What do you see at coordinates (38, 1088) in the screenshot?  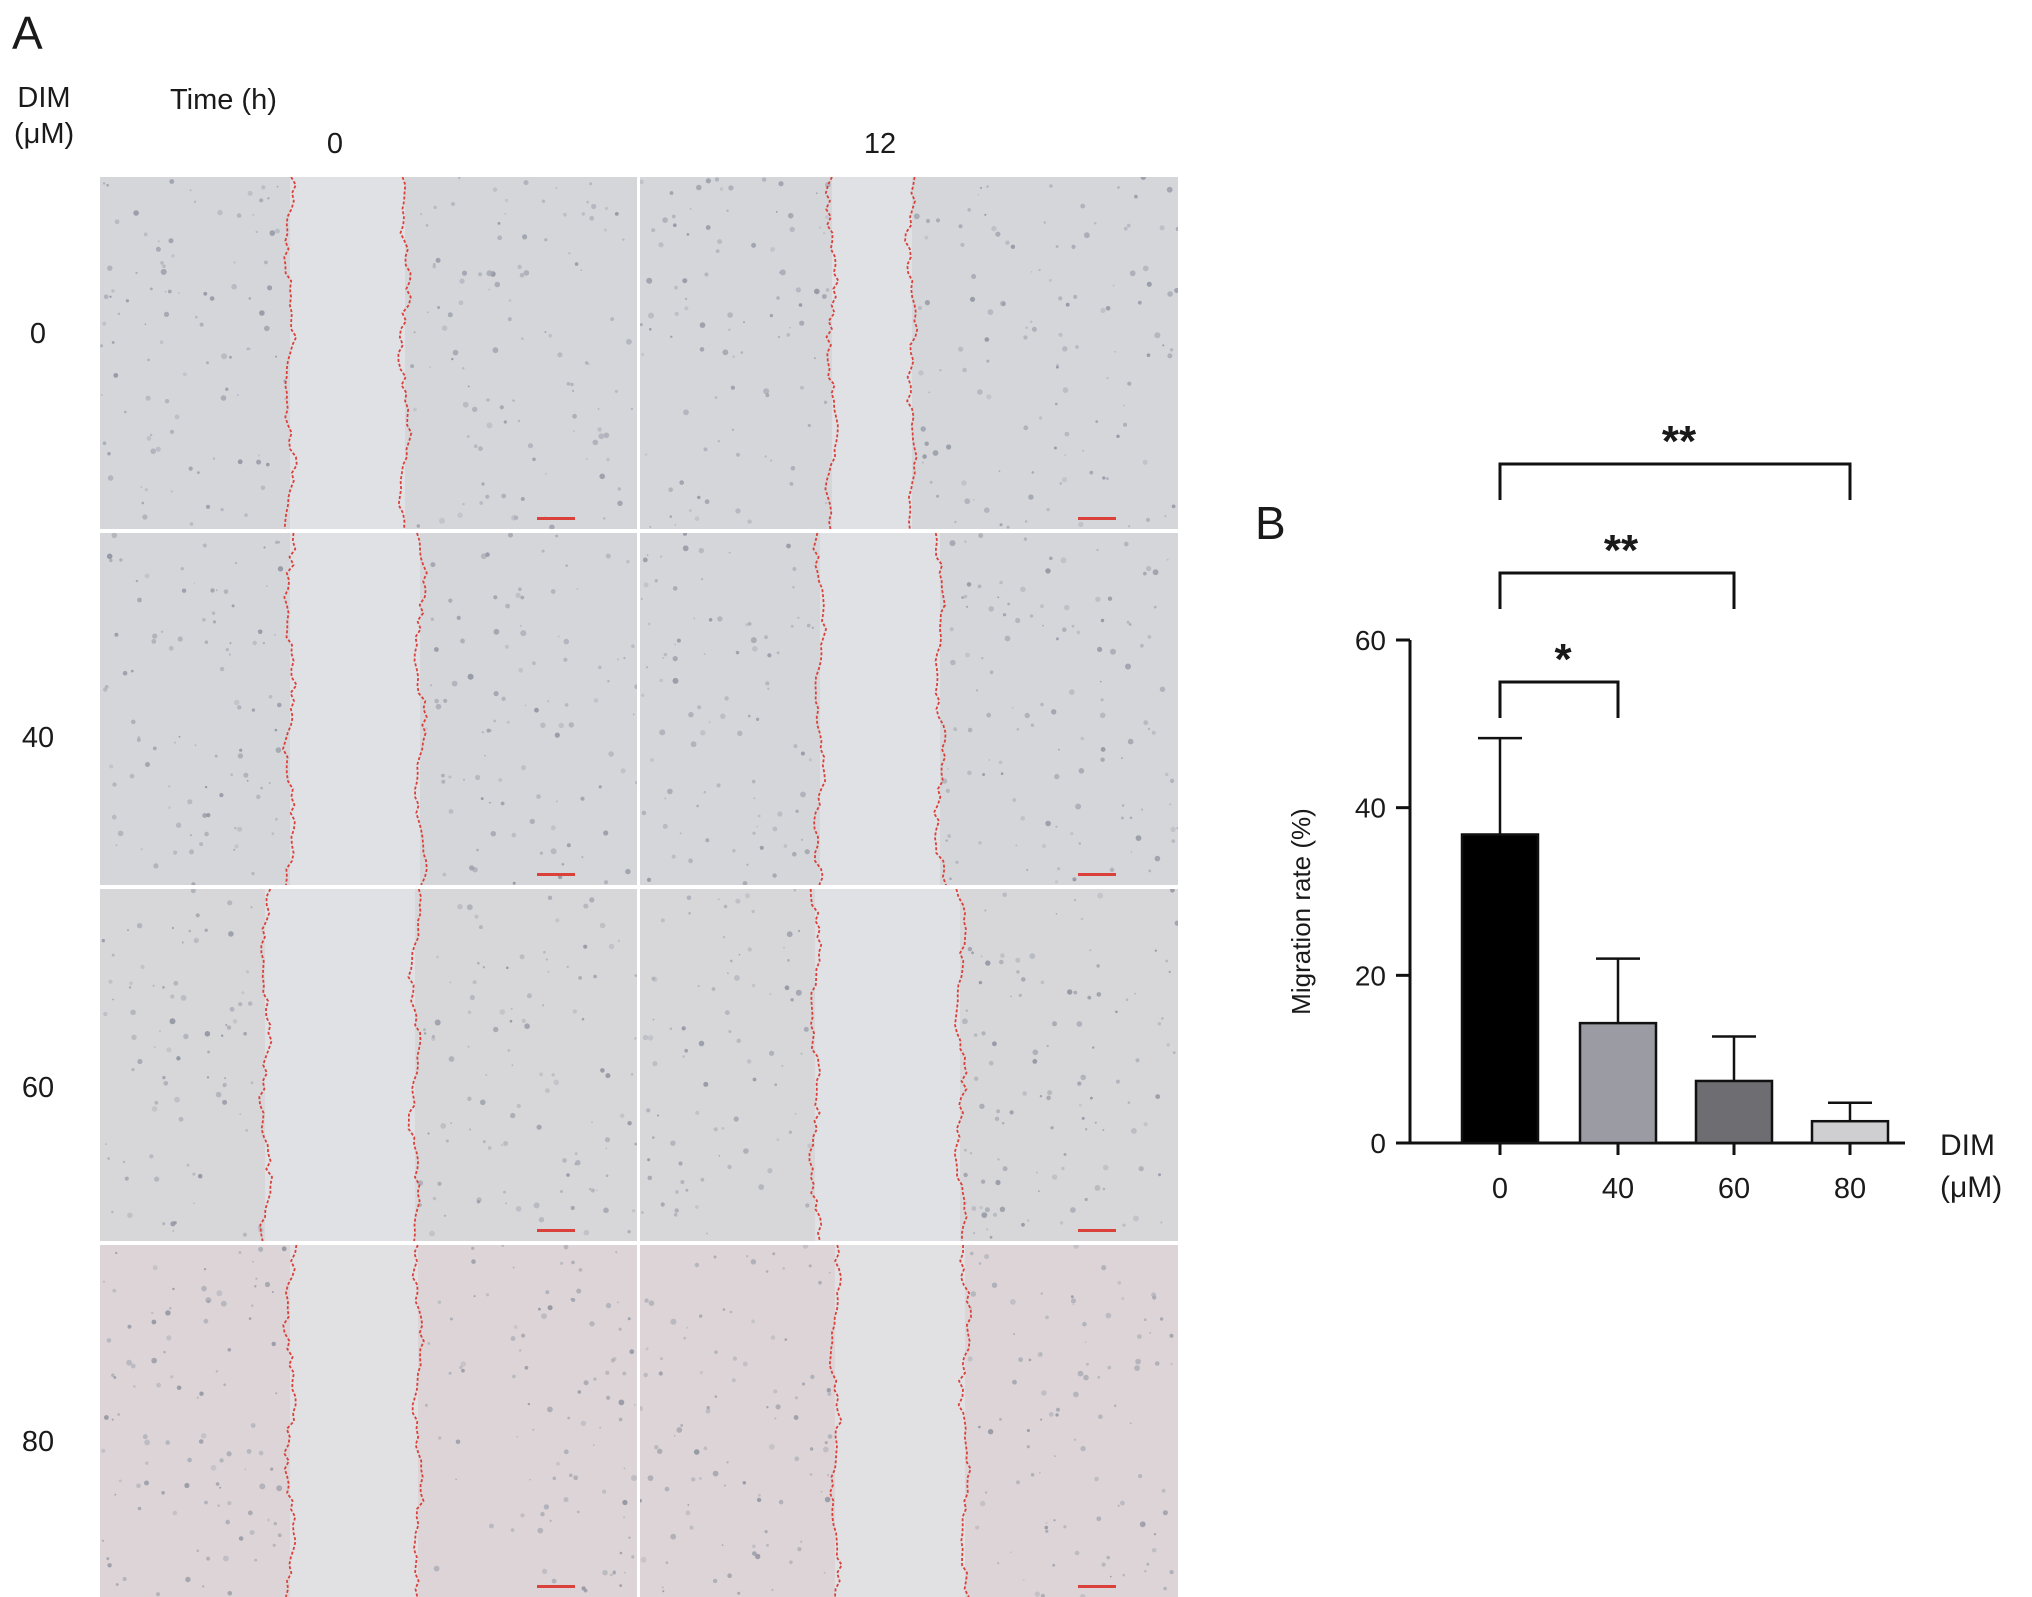 I see `dim-row-60: 60` at bounding box center [38, 1088].